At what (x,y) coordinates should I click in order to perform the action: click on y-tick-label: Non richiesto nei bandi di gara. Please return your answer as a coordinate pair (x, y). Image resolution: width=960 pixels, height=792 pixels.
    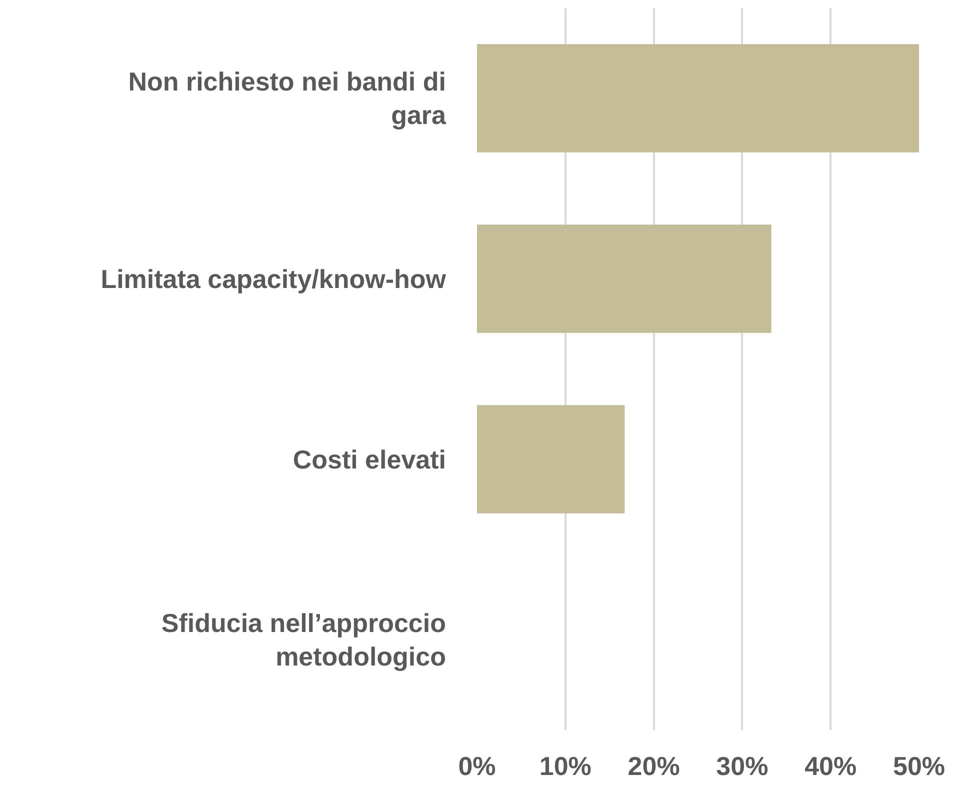
    Looking at the image, I should click on (287, 98).